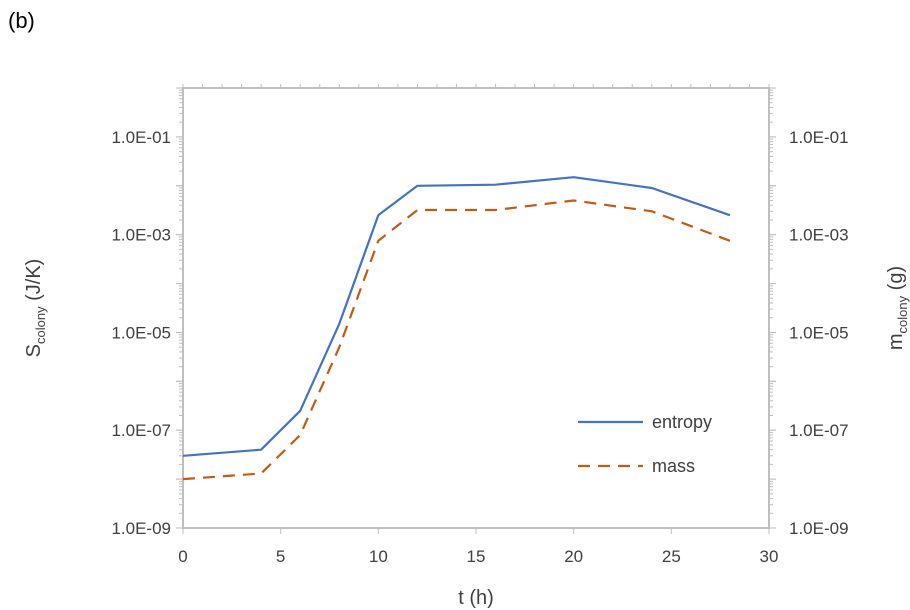 This screenshot has height=610, width=910. I want to click on legend-label-mass: mass, so click(673, 466).